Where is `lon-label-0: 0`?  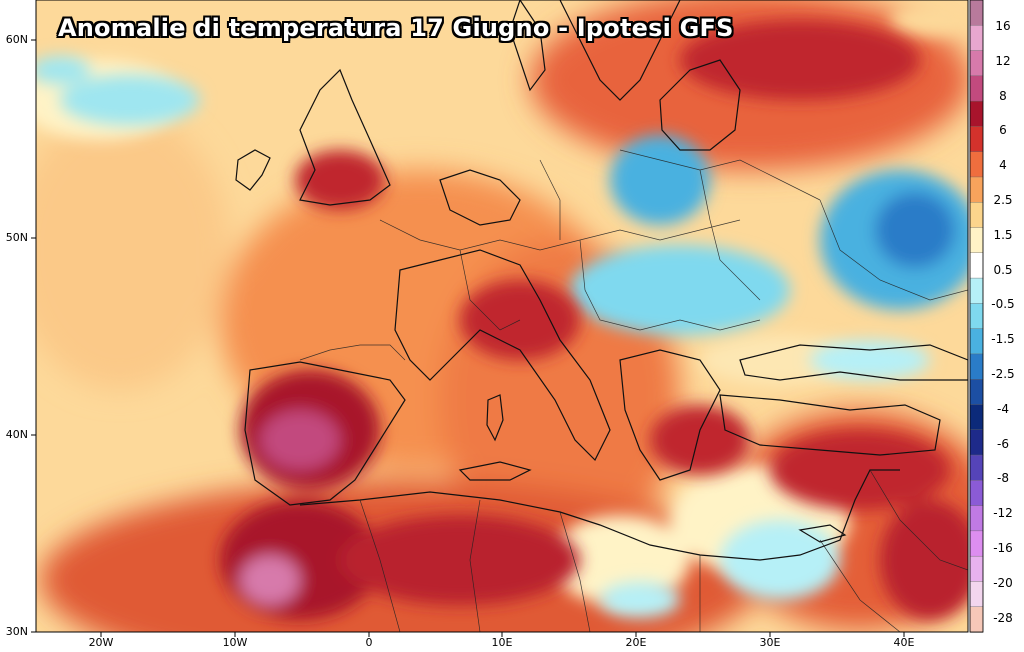 lon-label-0: 0 is located at coordinates (369, 642).